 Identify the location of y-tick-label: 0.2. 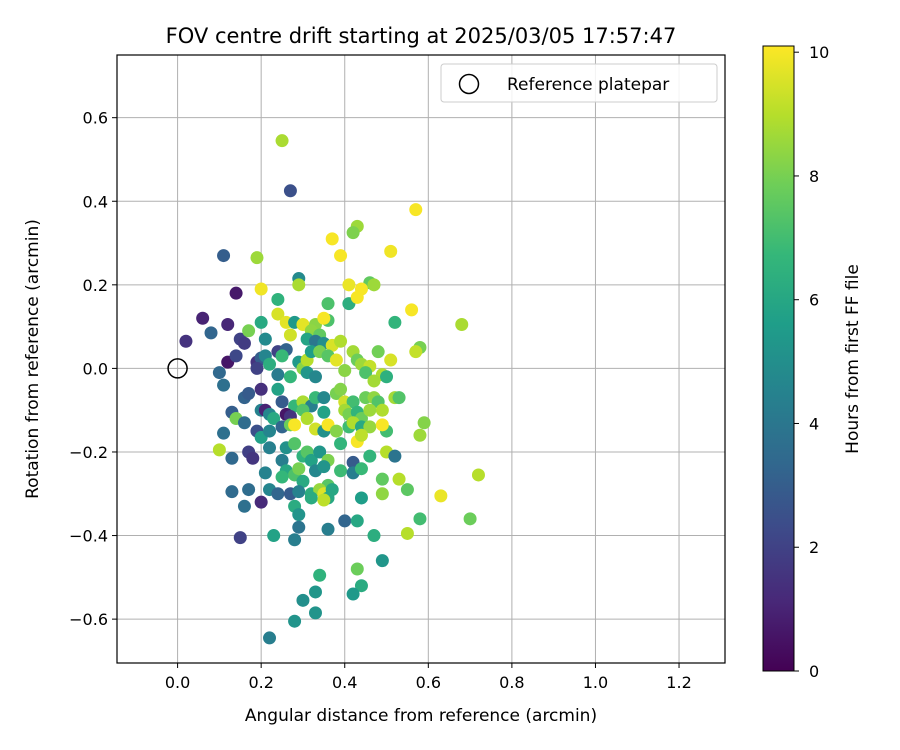
(95, 285).